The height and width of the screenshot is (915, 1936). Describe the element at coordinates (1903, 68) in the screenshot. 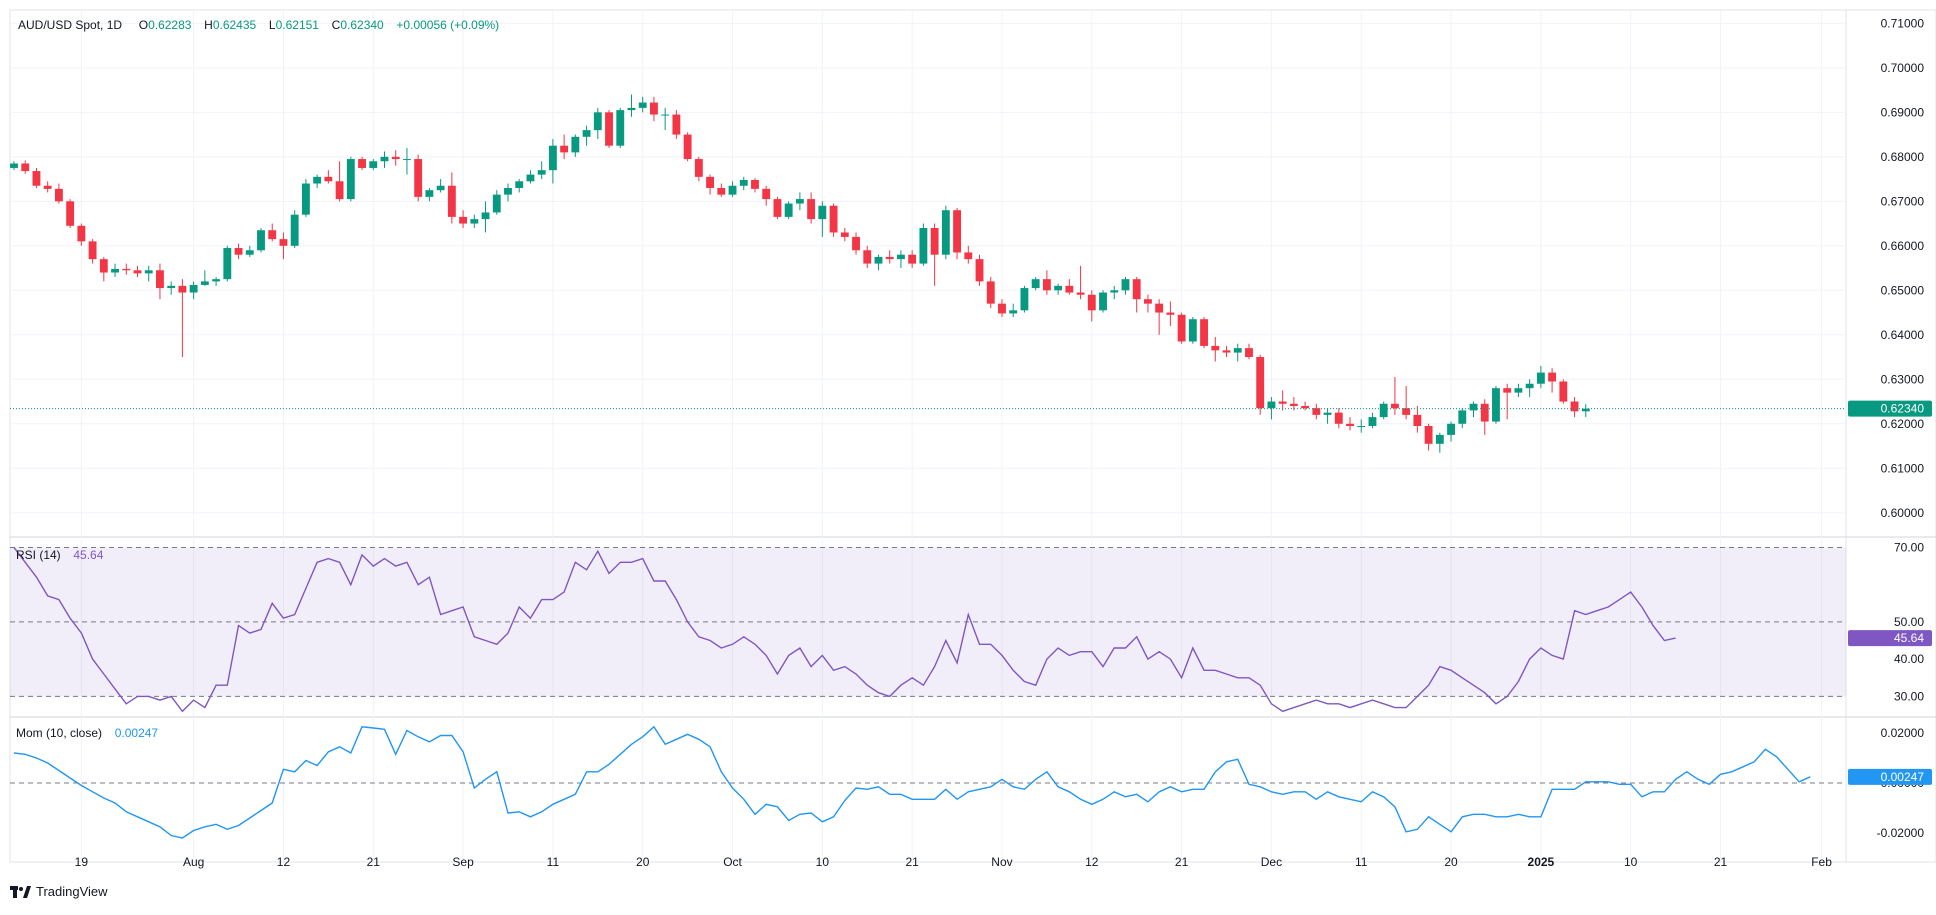

I see `price-tick-label: 0.70000` at that location.